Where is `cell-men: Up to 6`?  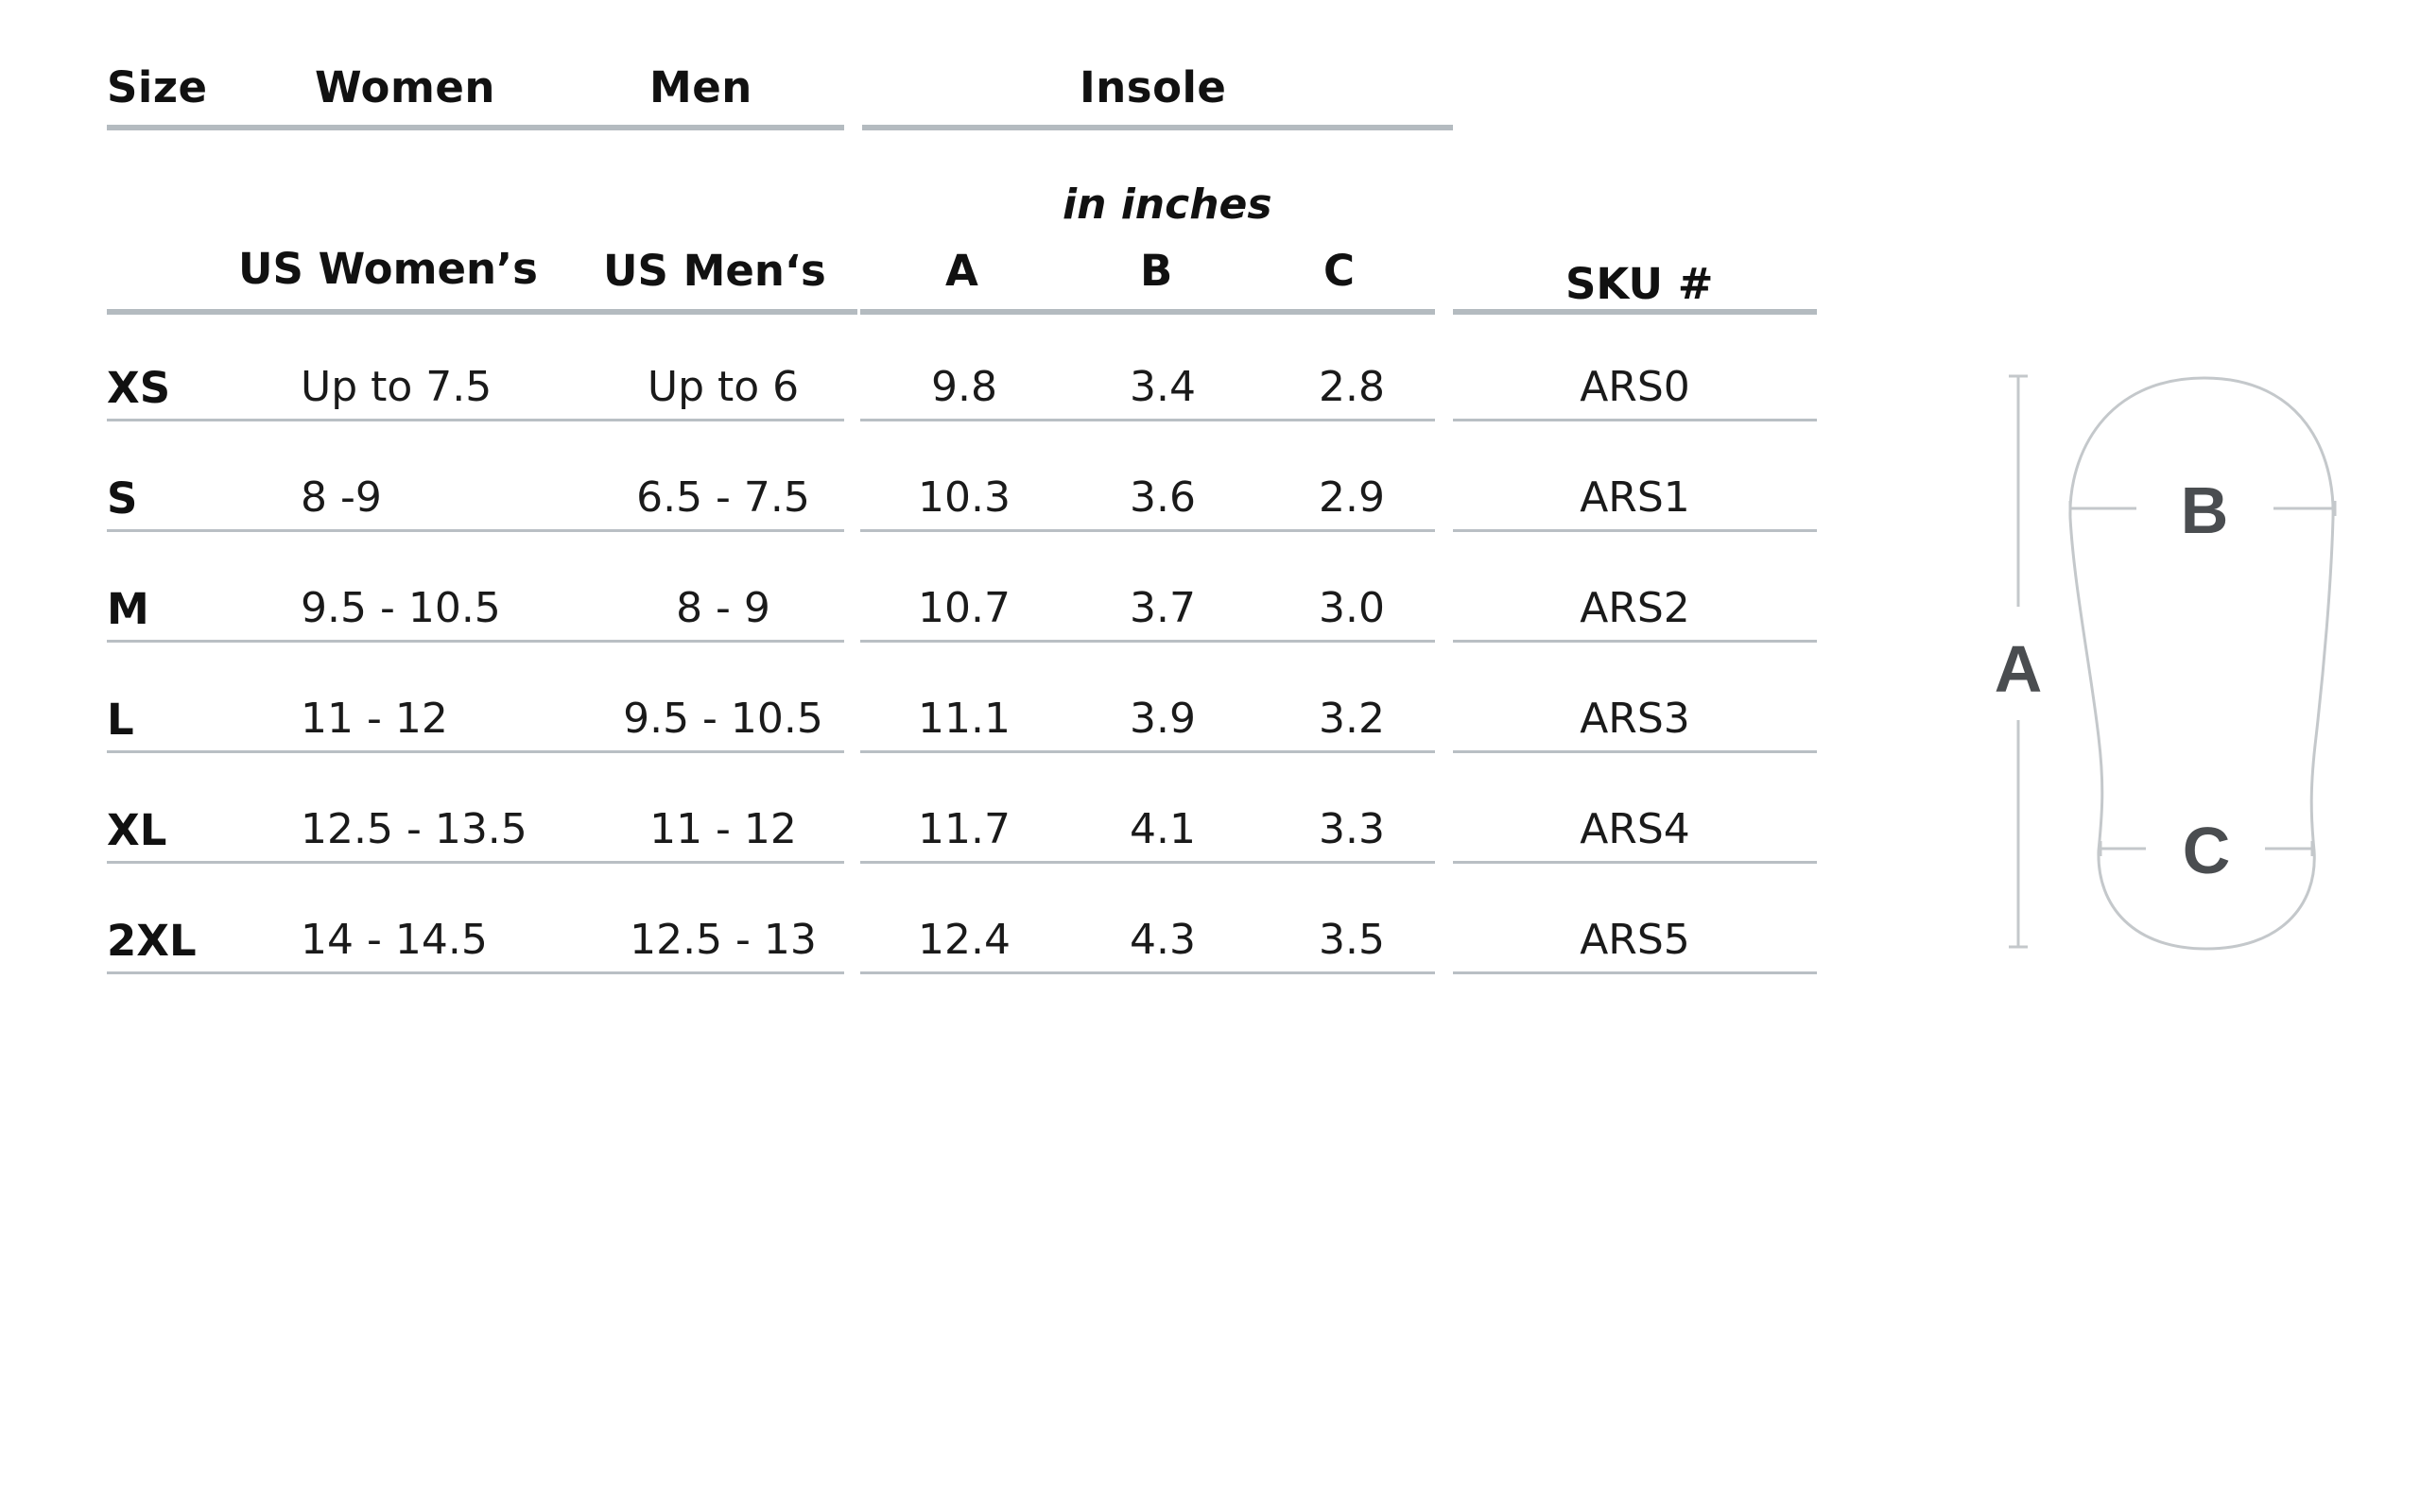
cell-men: Up to 6 is located at coordinates (723, 387).